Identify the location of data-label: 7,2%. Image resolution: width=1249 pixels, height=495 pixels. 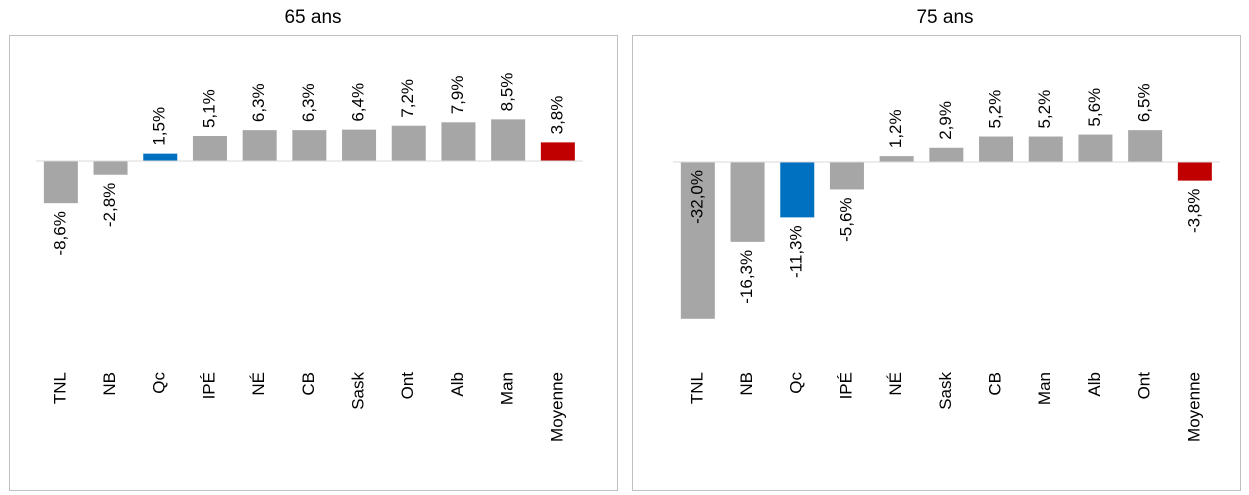
(407, 98).